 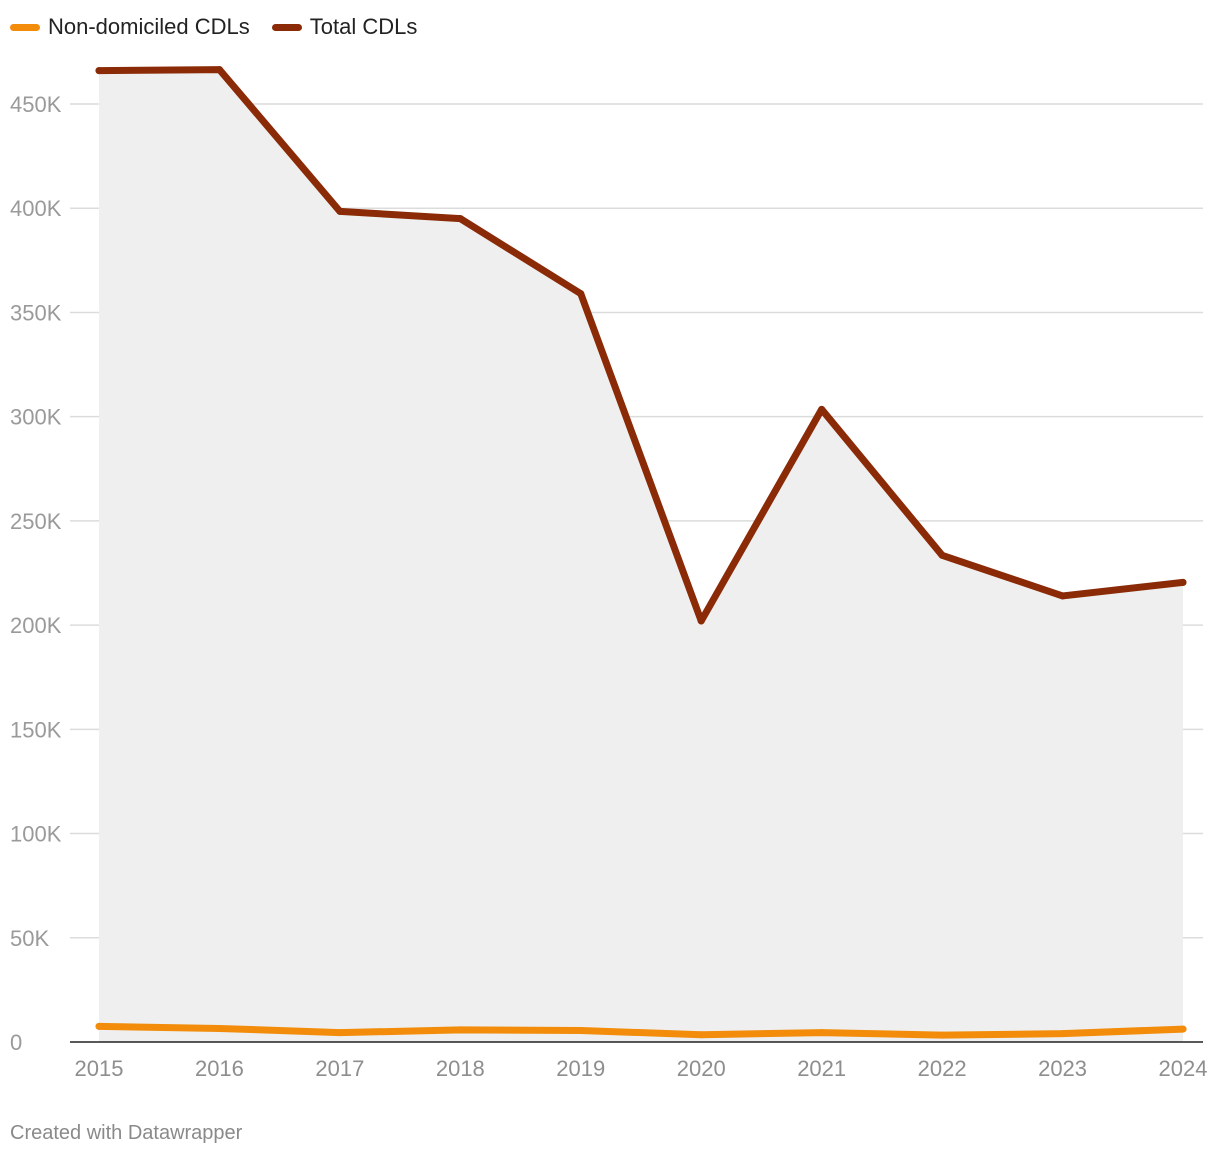 I want to click on y-tick-label-400K: 400K, so click(x=36, y=208).